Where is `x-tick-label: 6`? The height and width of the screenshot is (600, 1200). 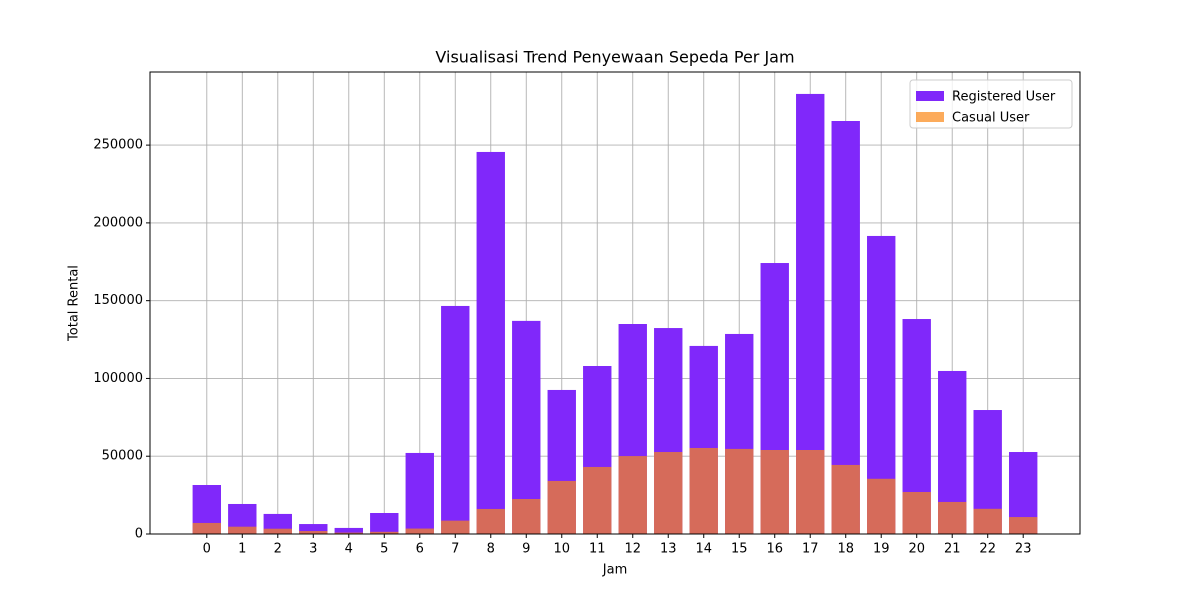 x-tick-label: 6 is located at coordinates (420, 549).